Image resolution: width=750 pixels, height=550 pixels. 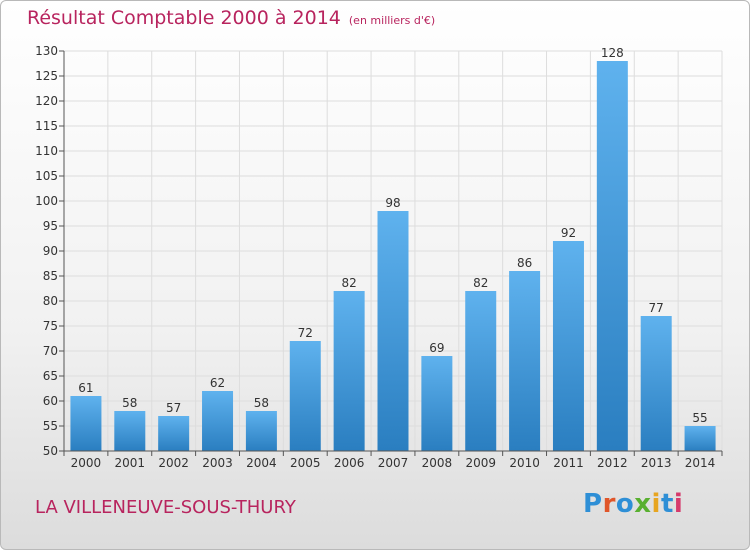 I want to click on y-tick-label: 80, so click(x=50, y=301).